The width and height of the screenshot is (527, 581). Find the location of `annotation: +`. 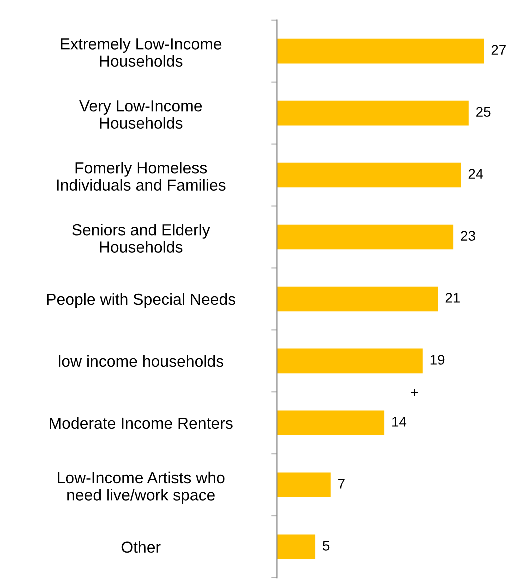

annotation: + is located at coordinates (414, 393).